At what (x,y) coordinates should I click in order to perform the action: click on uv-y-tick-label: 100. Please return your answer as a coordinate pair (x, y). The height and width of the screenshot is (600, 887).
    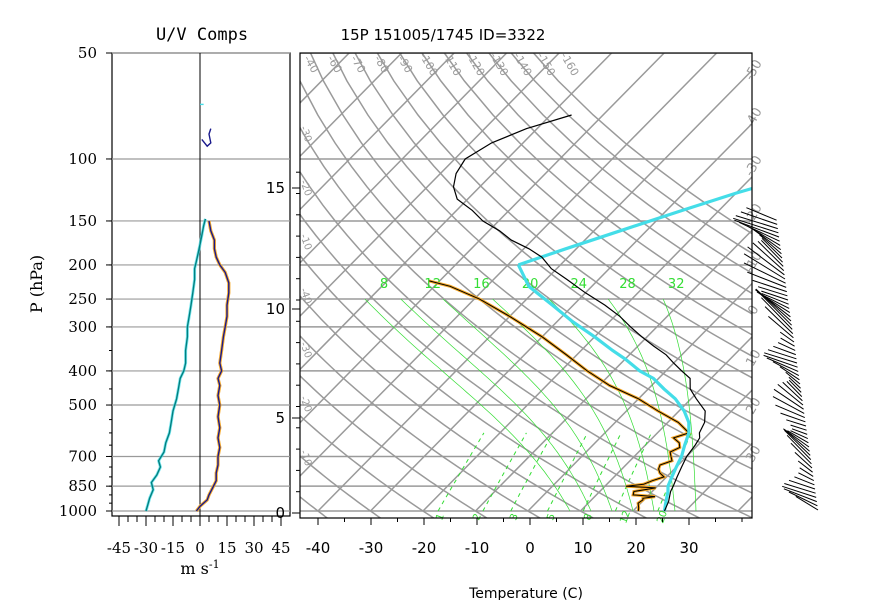
    Looking at the image, I should click on (82, 159).